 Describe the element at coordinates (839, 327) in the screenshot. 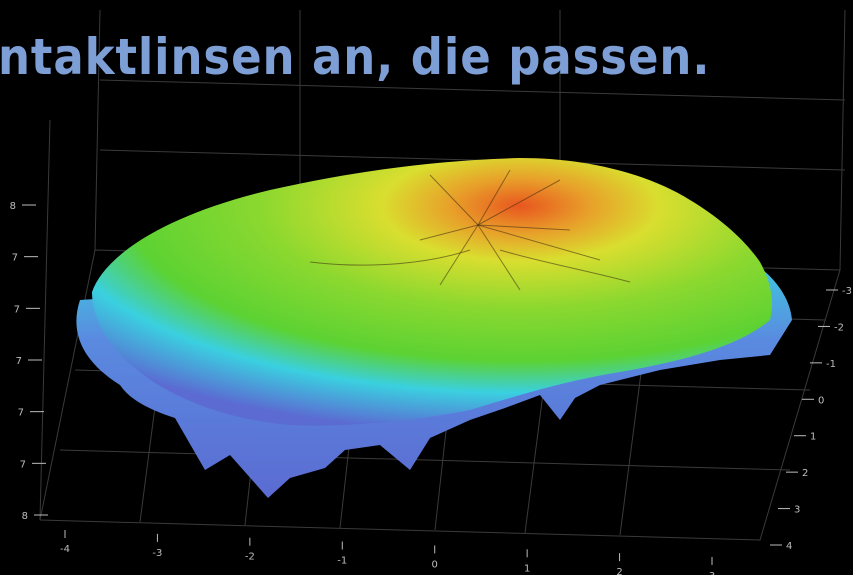

I see `y-tick-label: -2` at that location.